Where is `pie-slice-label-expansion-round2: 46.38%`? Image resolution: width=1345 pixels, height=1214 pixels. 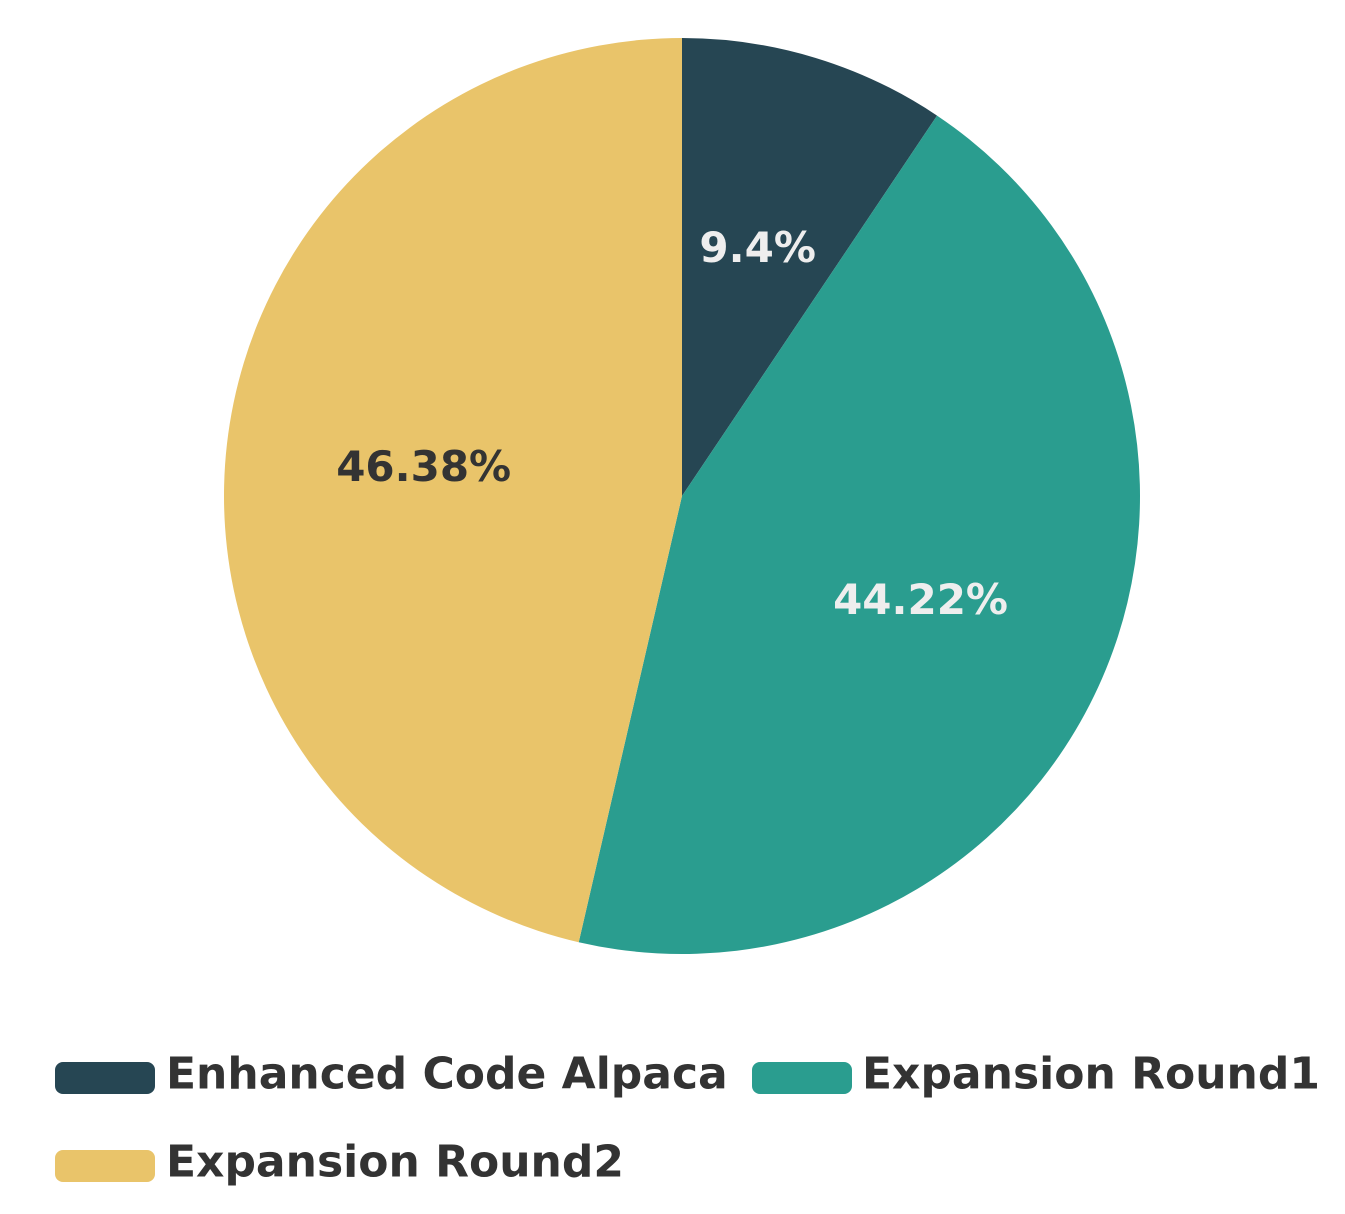 pie-slice-label-expansion-round2: 46.38% is located at coordinates (423, 466).